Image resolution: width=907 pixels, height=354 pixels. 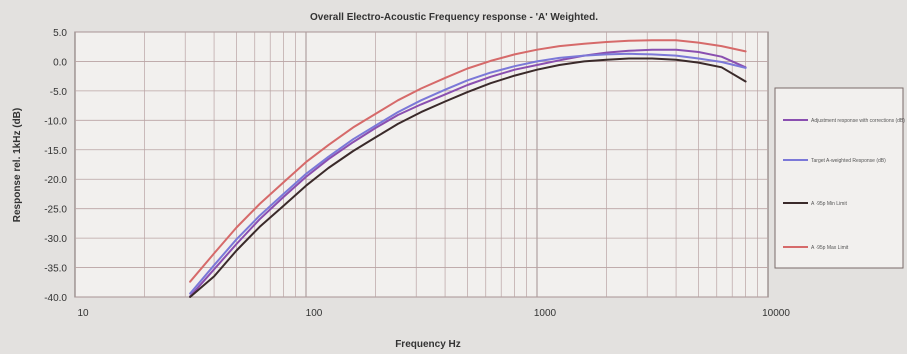 I want to click on legend-label: Target A-weighted Response (dB), so click(x=848, y=161).